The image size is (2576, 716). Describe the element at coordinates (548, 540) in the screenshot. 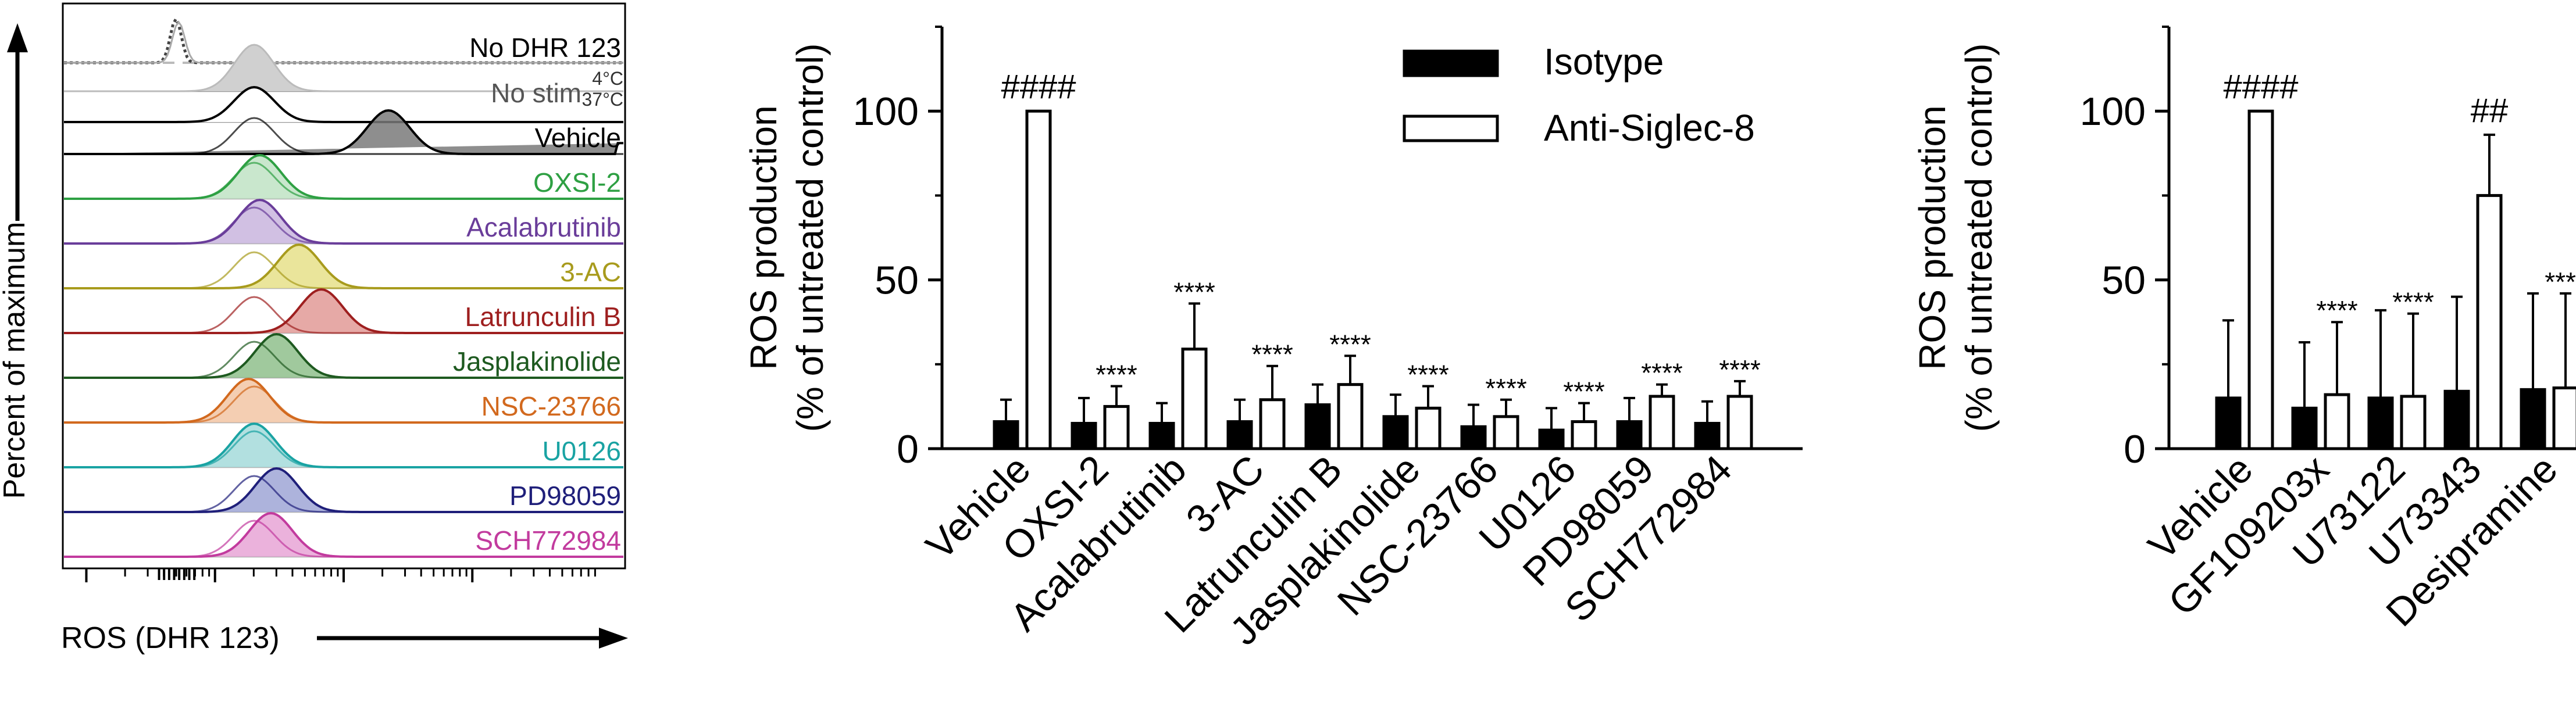

I see `track-label-sch772984: SCH772984` at that location.